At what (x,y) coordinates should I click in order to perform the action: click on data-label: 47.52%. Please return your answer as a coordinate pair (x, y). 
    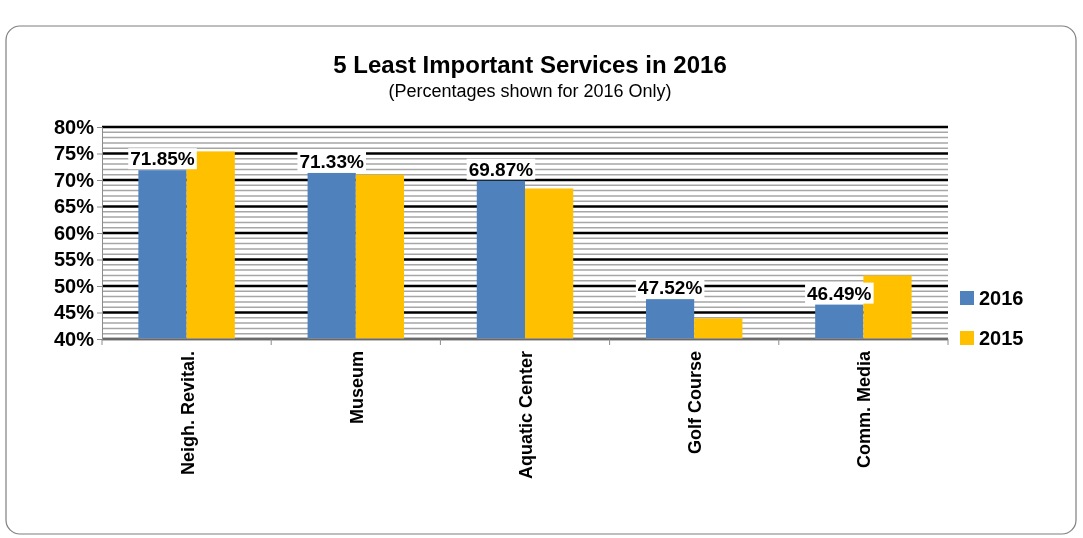
    Looking at the image, I should click on (670, 288).